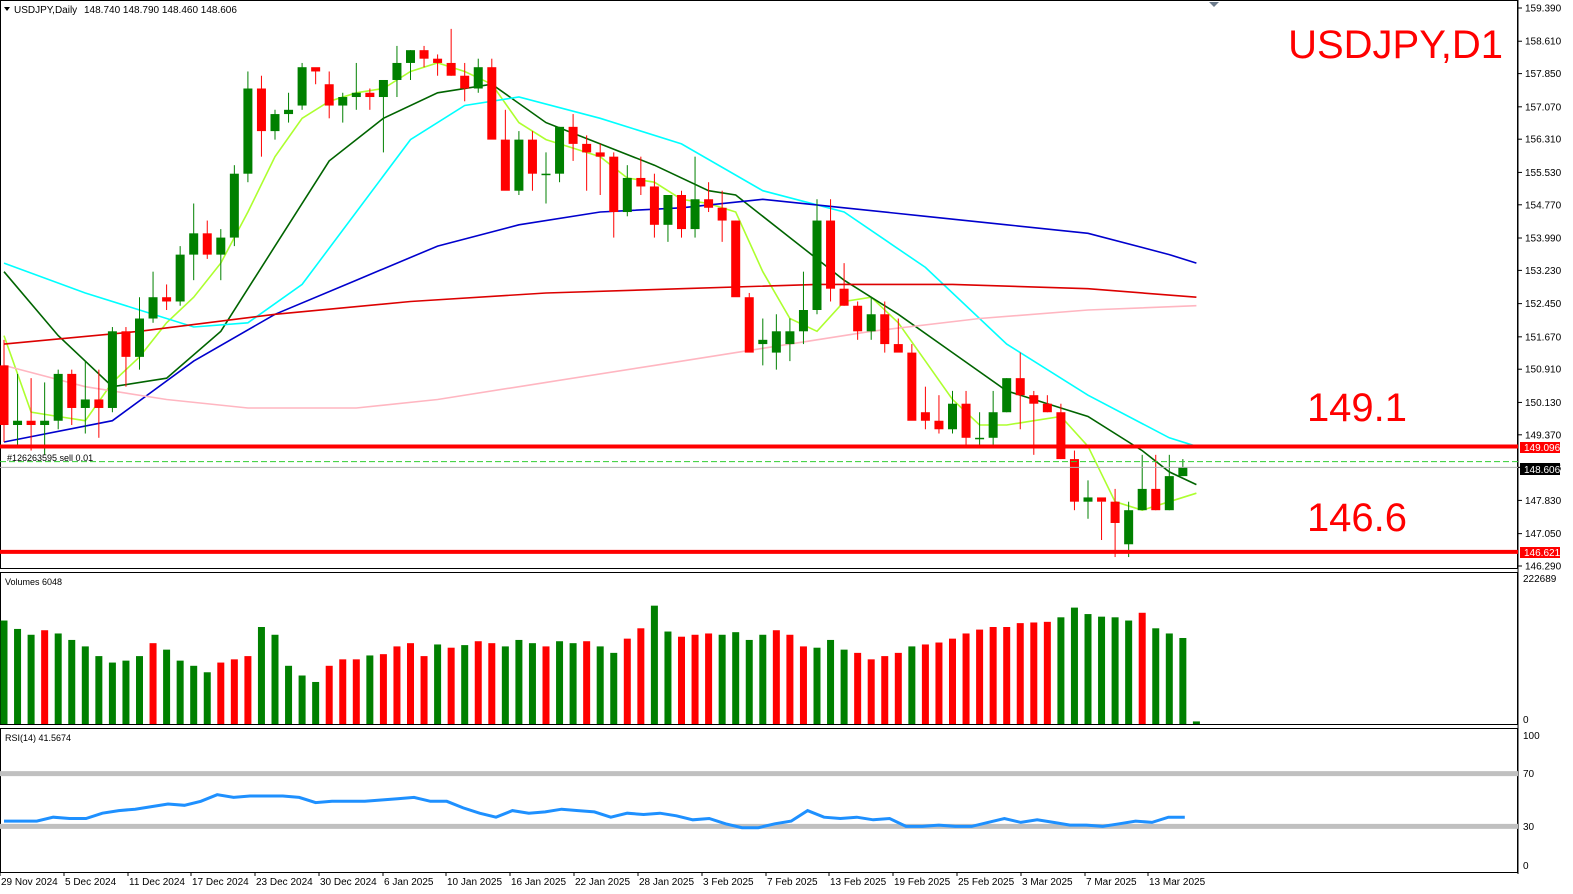  I want to click on time-tick-label: 30 Dec 2024, so click(348, 882).